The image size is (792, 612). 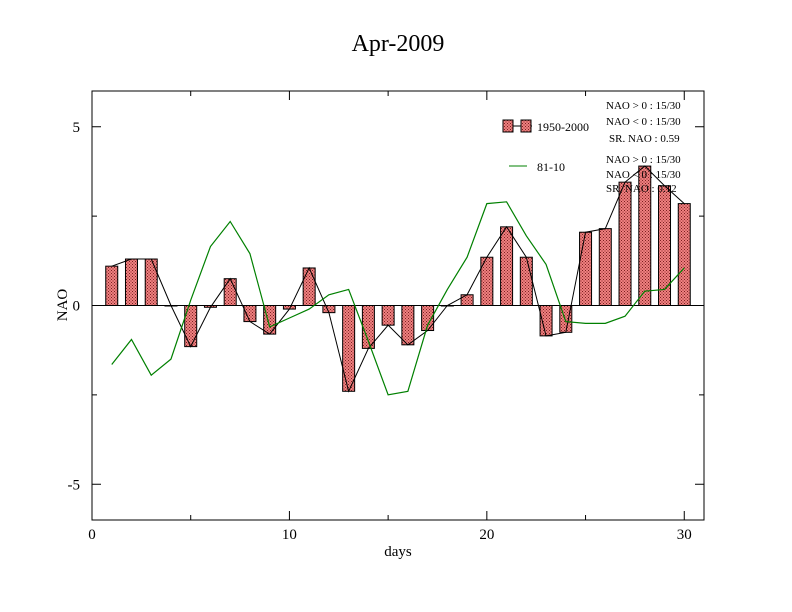 What do you see at coordinates (63, 305) in the screenshot?
I see `y-axis-label: NAO` at bounding box center [63, 305].